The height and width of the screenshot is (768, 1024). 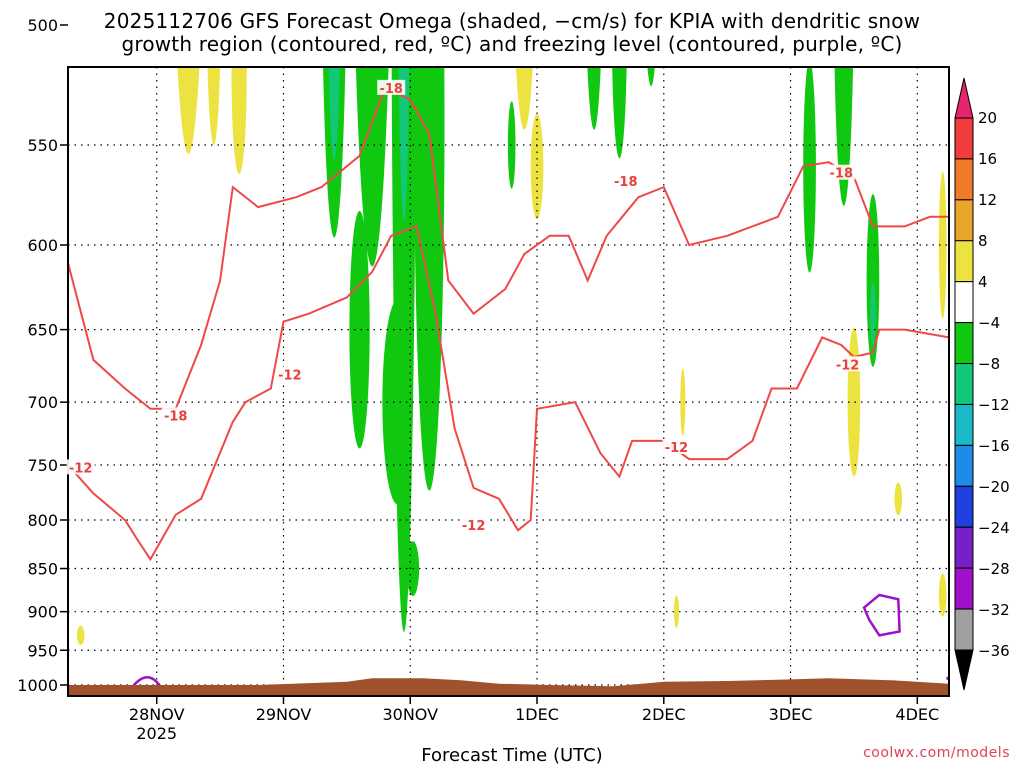 What do you see at coordinates (987, 159) in the screenshot?
I see `colorbar-label-1: 16` at bounding box center [987, 159].